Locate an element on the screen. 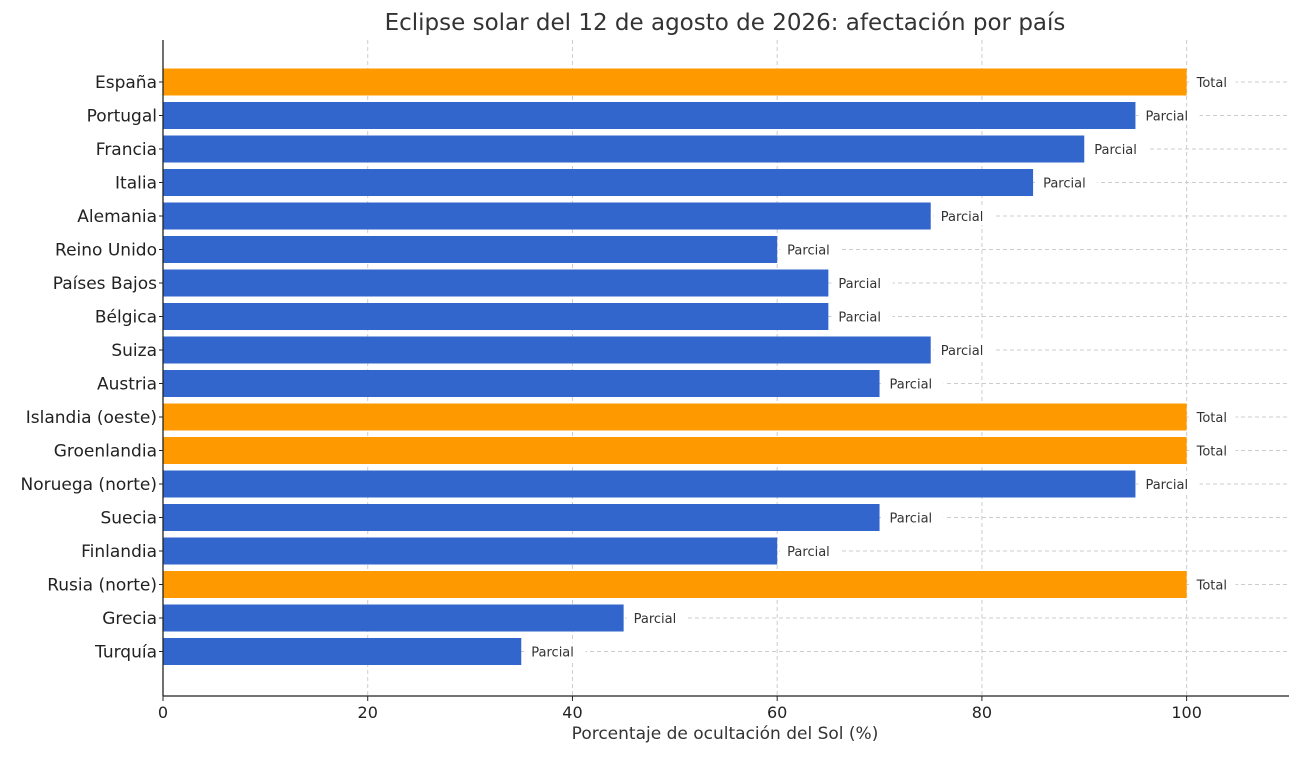 This screenshot has width=1302, height=758. data-label-6: Total is located at coordinates (1211, 452).